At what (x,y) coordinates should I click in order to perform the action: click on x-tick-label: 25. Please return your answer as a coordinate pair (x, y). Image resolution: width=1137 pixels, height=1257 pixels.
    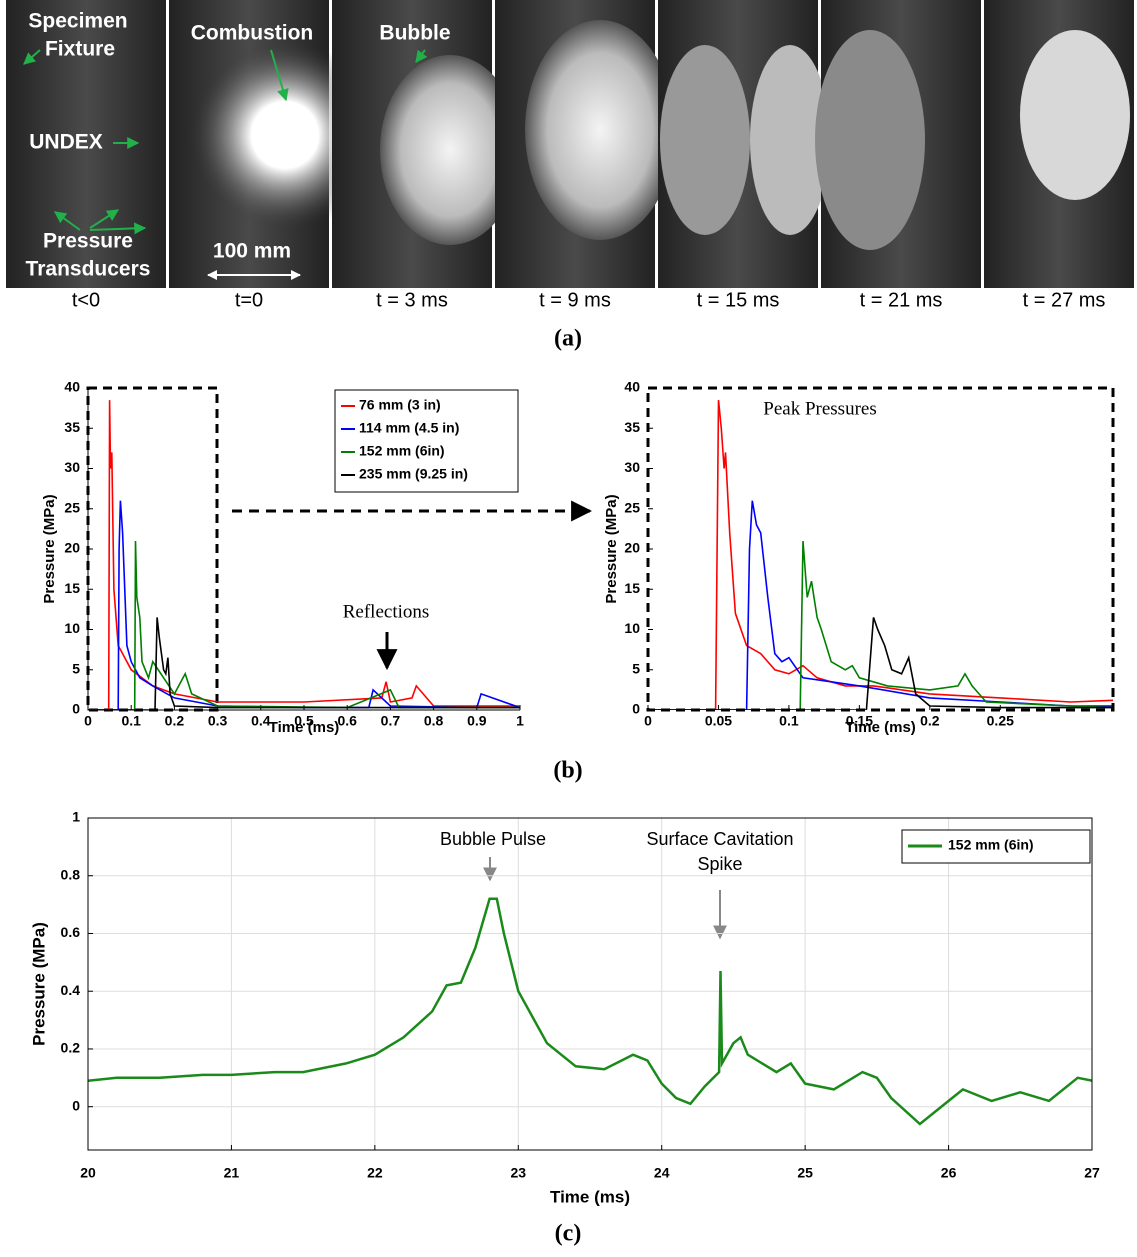
    Looking at the image, I should click on (805, 1173).